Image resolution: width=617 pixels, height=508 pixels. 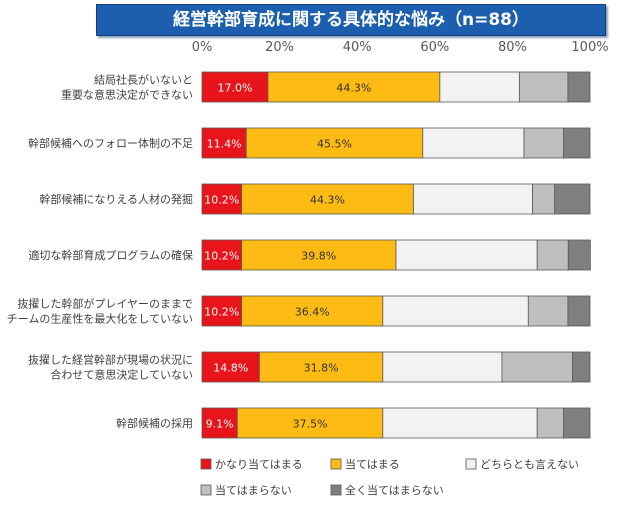 I want to click on legend-label: 全く当てはまらない, so click(x=394, y=490).